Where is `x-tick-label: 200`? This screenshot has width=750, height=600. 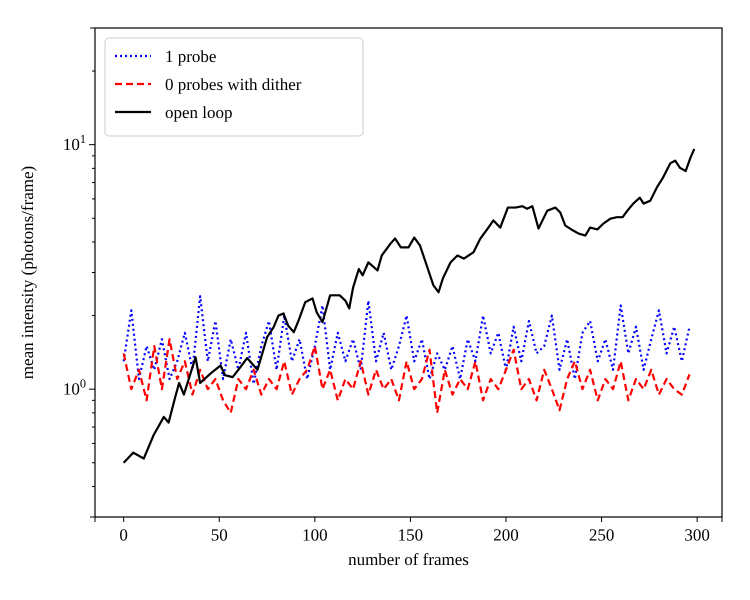
x-tick-label: 200 is located at coordinates (506, 534).